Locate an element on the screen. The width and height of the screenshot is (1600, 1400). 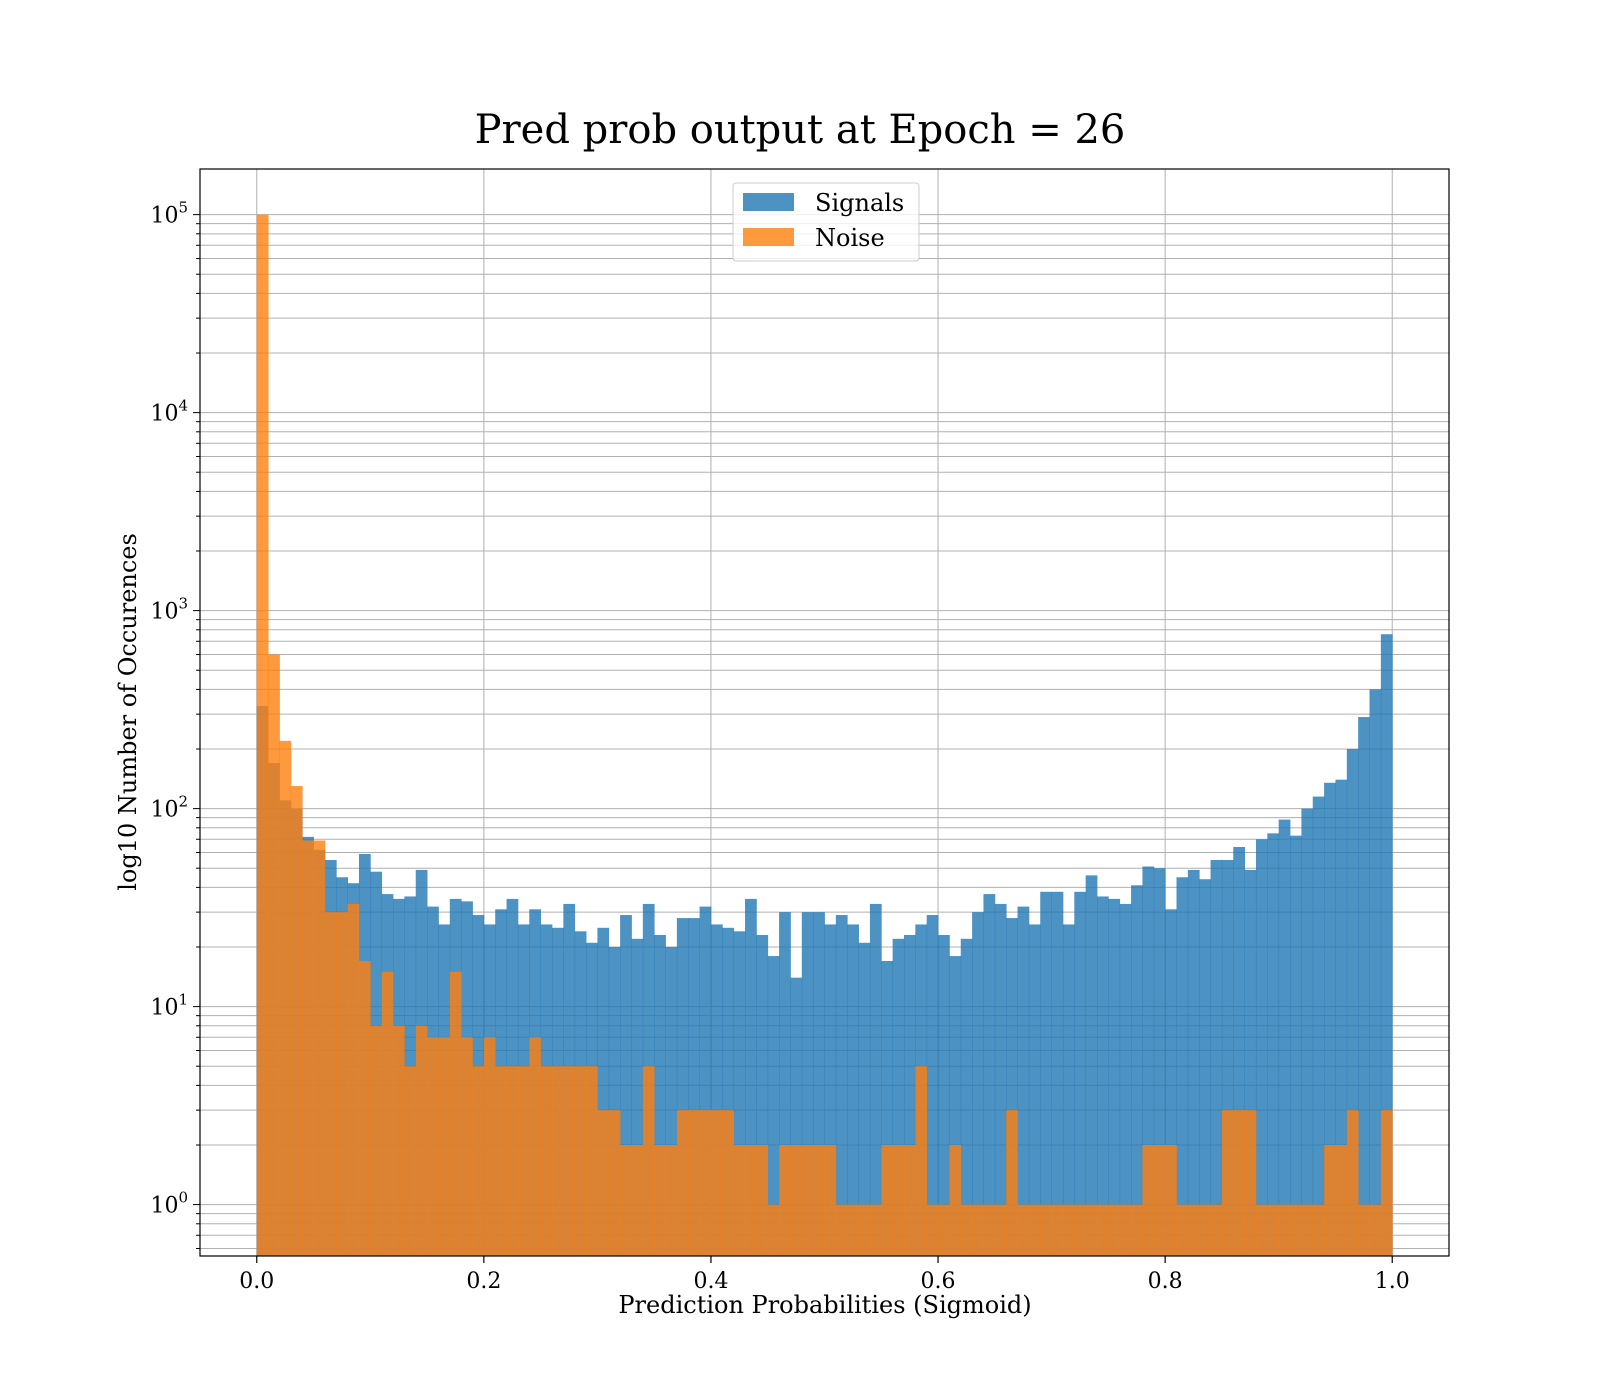
x-tick-label: 0.0 is located at coordinates (256, 1281).